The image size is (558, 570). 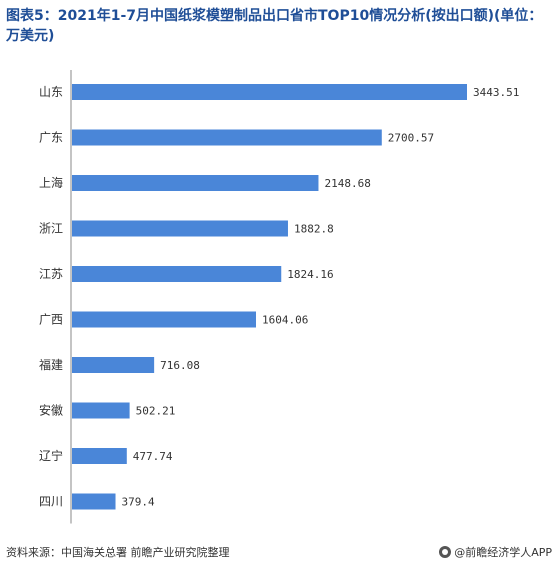 What do you see at coordinates (51, 274) in the screenshot?
I see `category-label: 江苏` at bounding box center [51, 274].